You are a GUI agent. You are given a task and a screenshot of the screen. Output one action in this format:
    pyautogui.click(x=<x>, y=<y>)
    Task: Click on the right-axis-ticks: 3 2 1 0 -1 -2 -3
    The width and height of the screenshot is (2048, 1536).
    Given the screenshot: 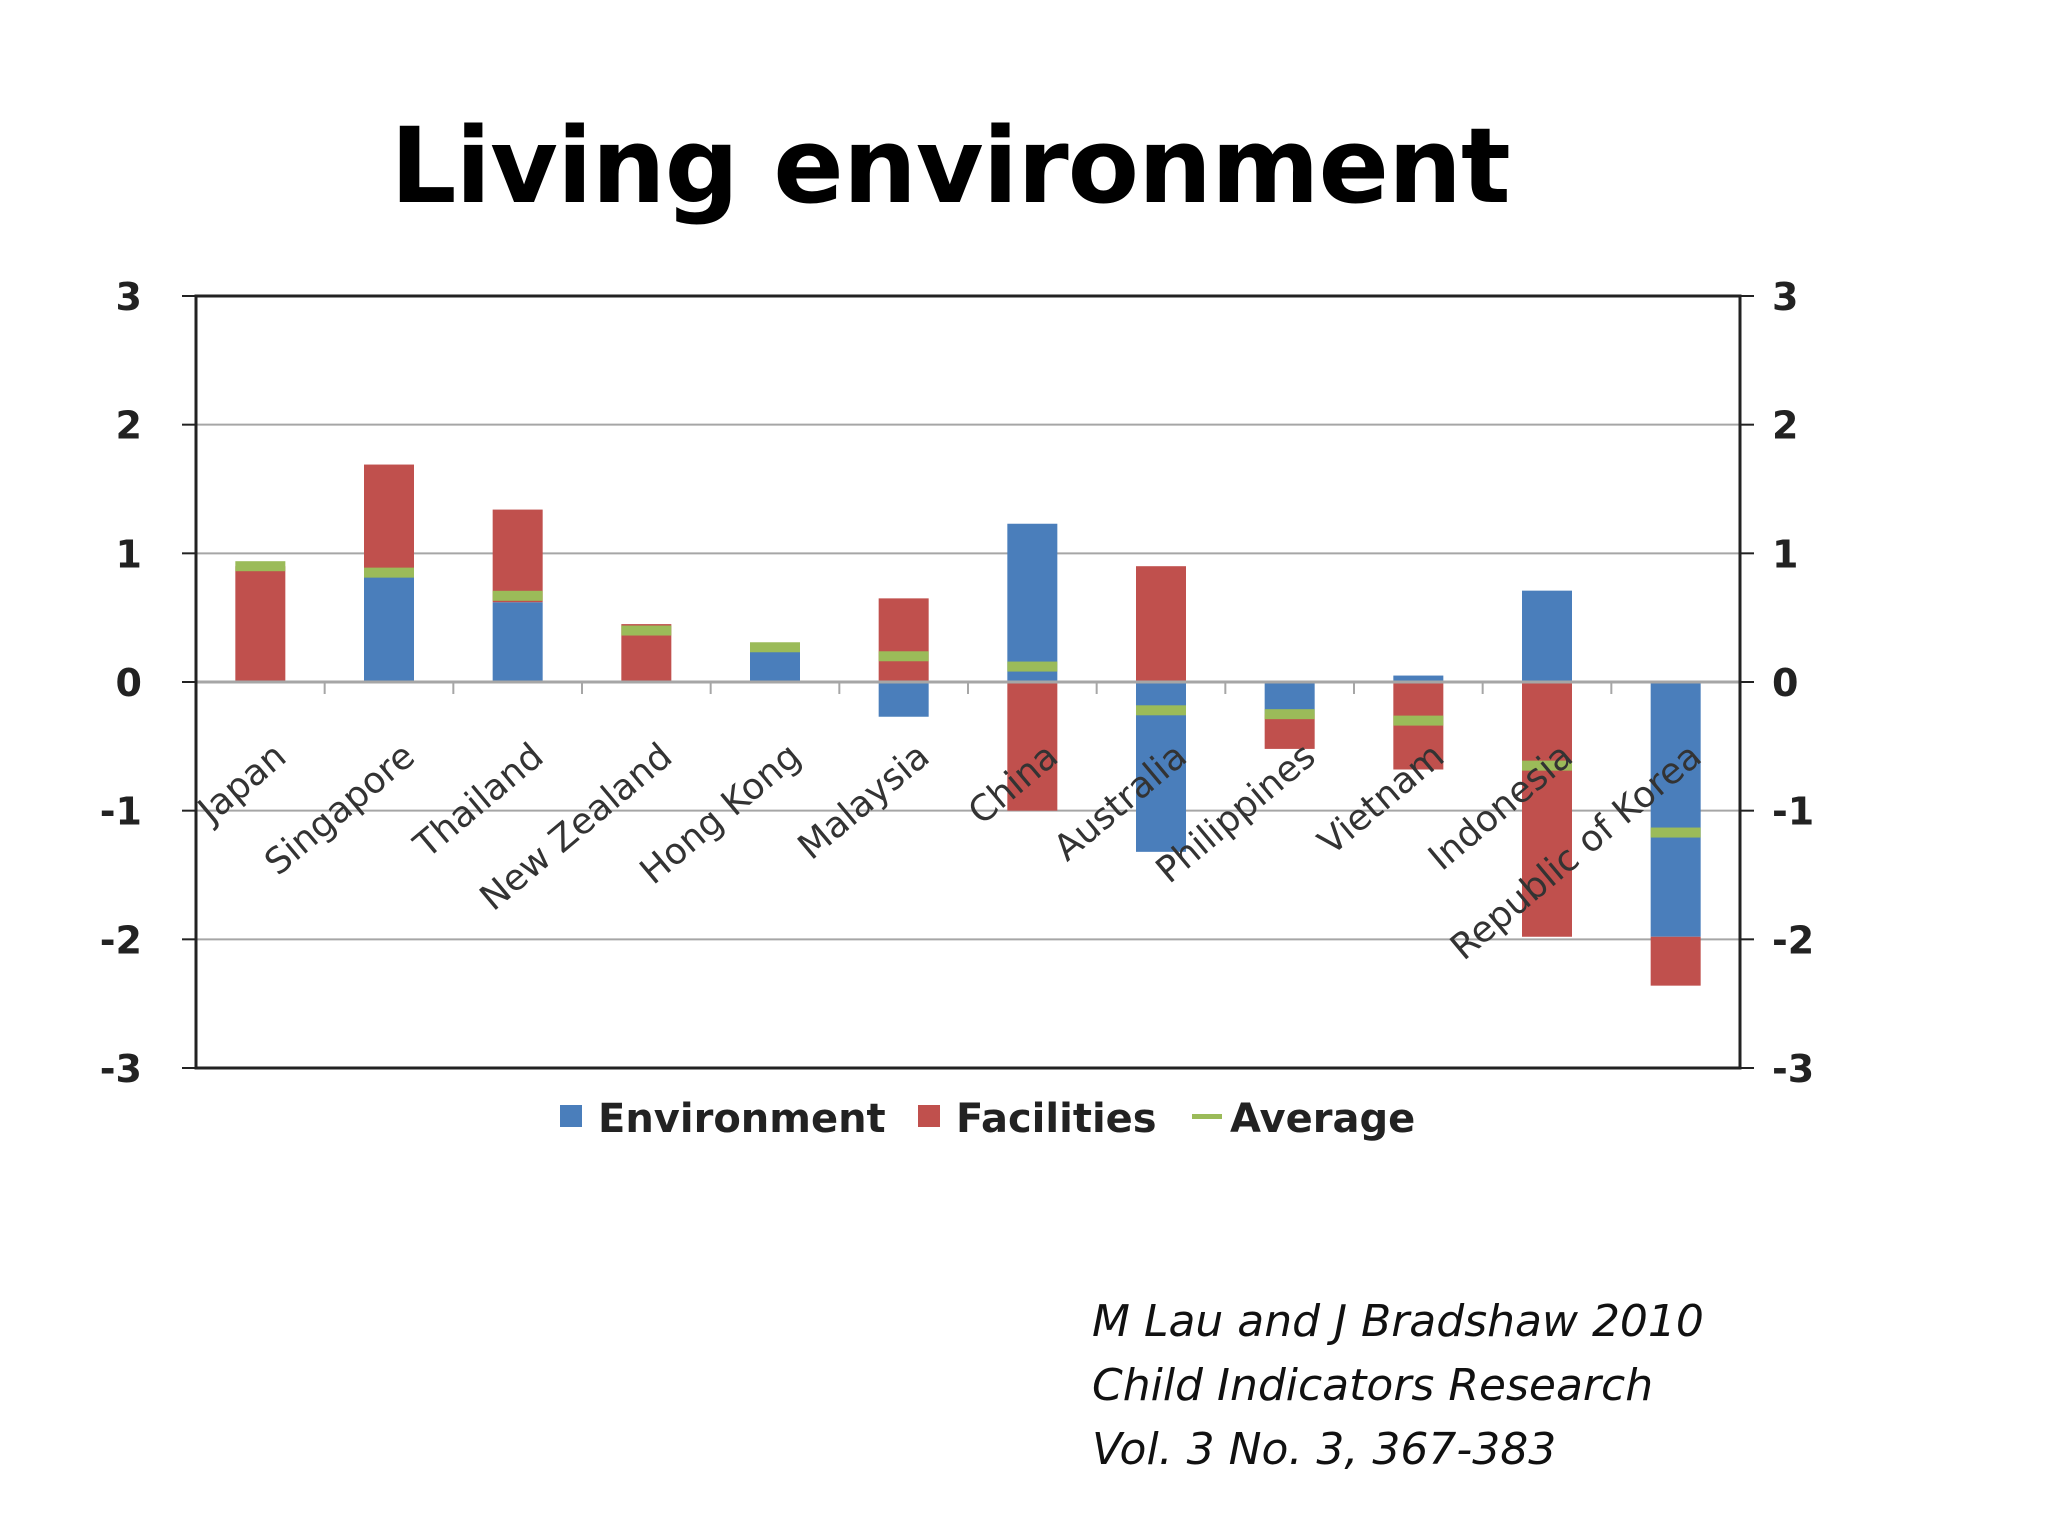 What is the action you would take?
    pyautogui.click(x=1777, y=683)
    